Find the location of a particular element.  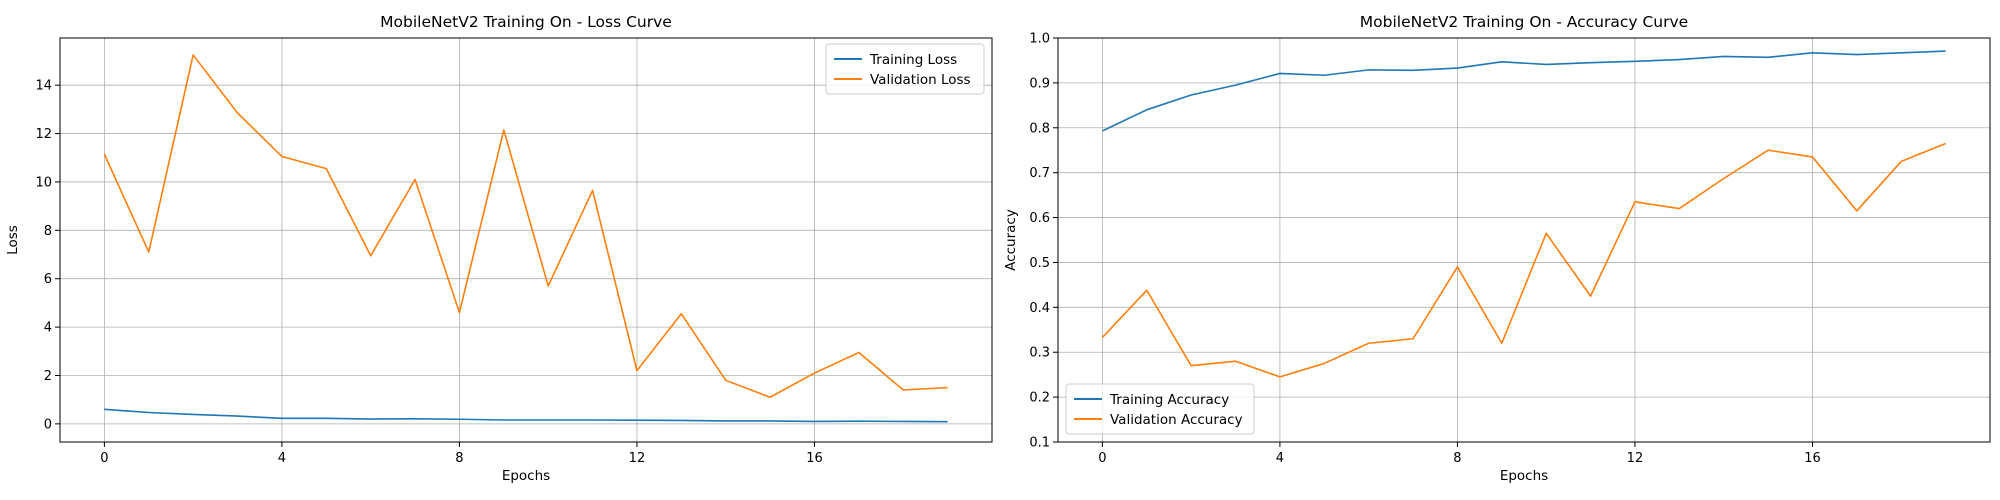

loss-y-tick-label-0: 0 is located at coordinates (48, 424).